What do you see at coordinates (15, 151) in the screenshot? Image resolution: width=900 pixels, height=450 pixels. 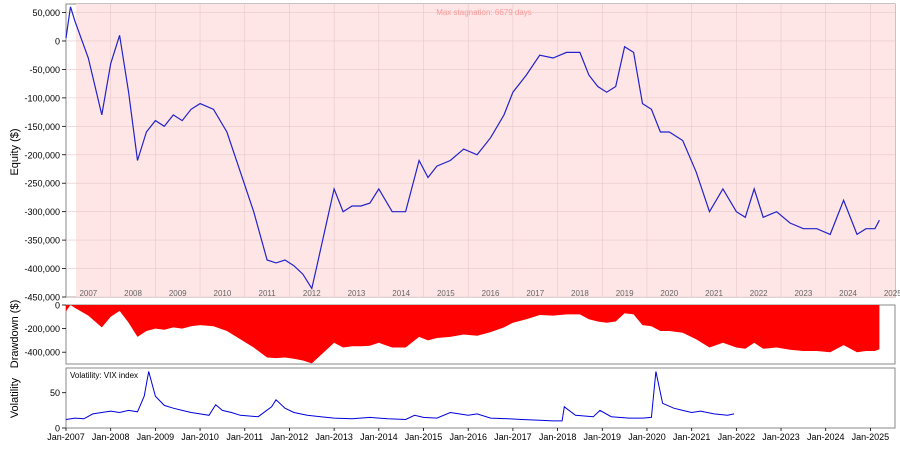 I see `equity-y-label: Equity ($)` at bounding box center [15, 151].